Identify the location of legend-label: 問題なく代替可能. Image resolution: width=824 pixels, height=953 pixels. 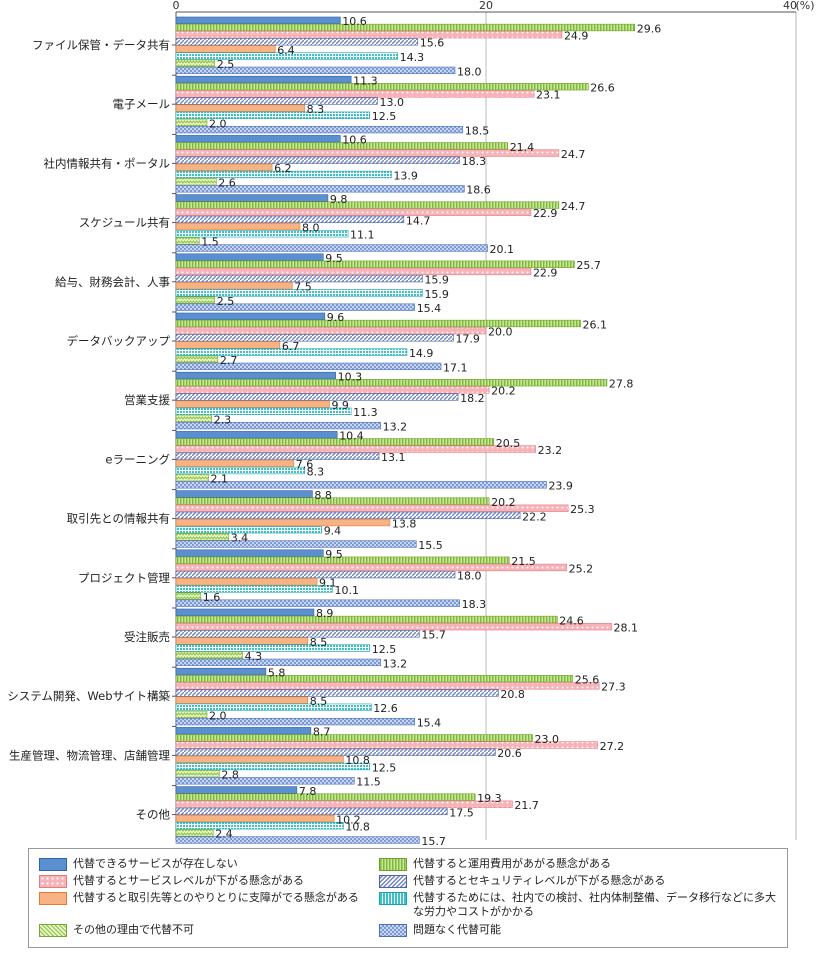
(457, 929).